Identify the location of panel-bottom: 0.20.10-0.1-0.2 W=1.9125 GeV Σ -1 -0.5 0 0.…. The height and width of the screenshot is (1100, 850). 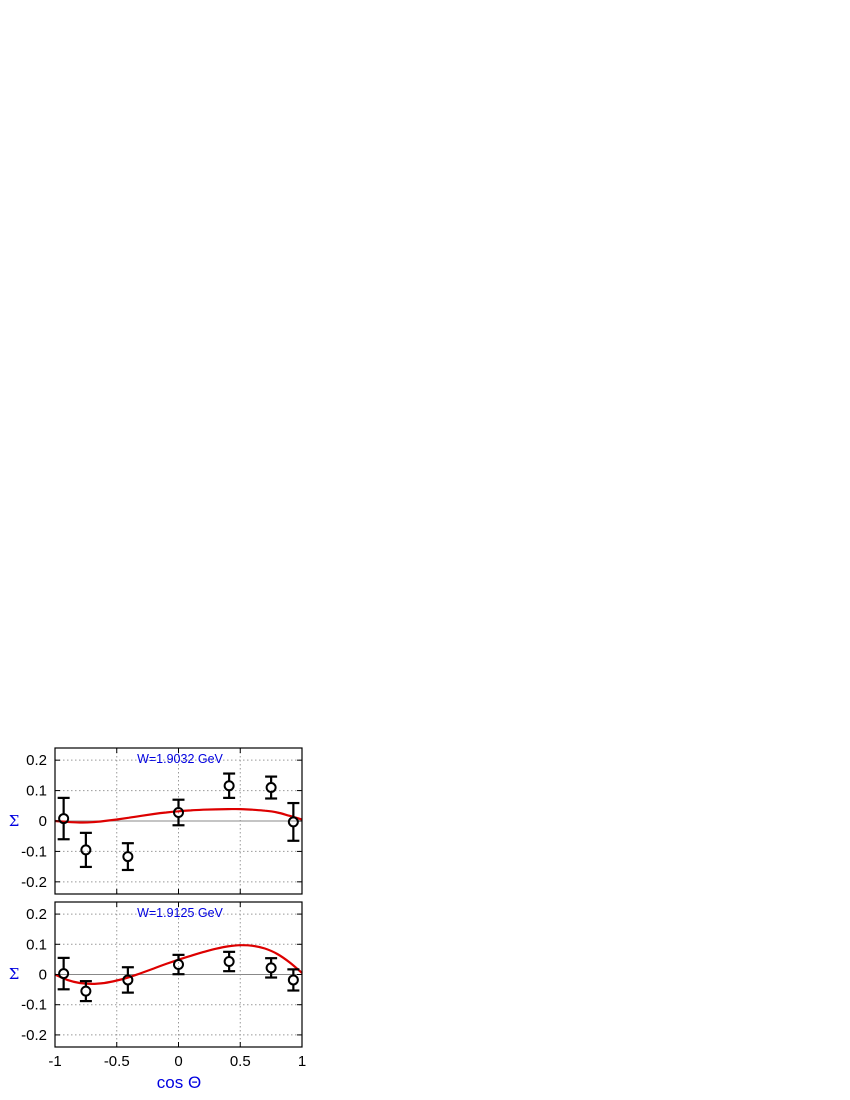
(157, 985).